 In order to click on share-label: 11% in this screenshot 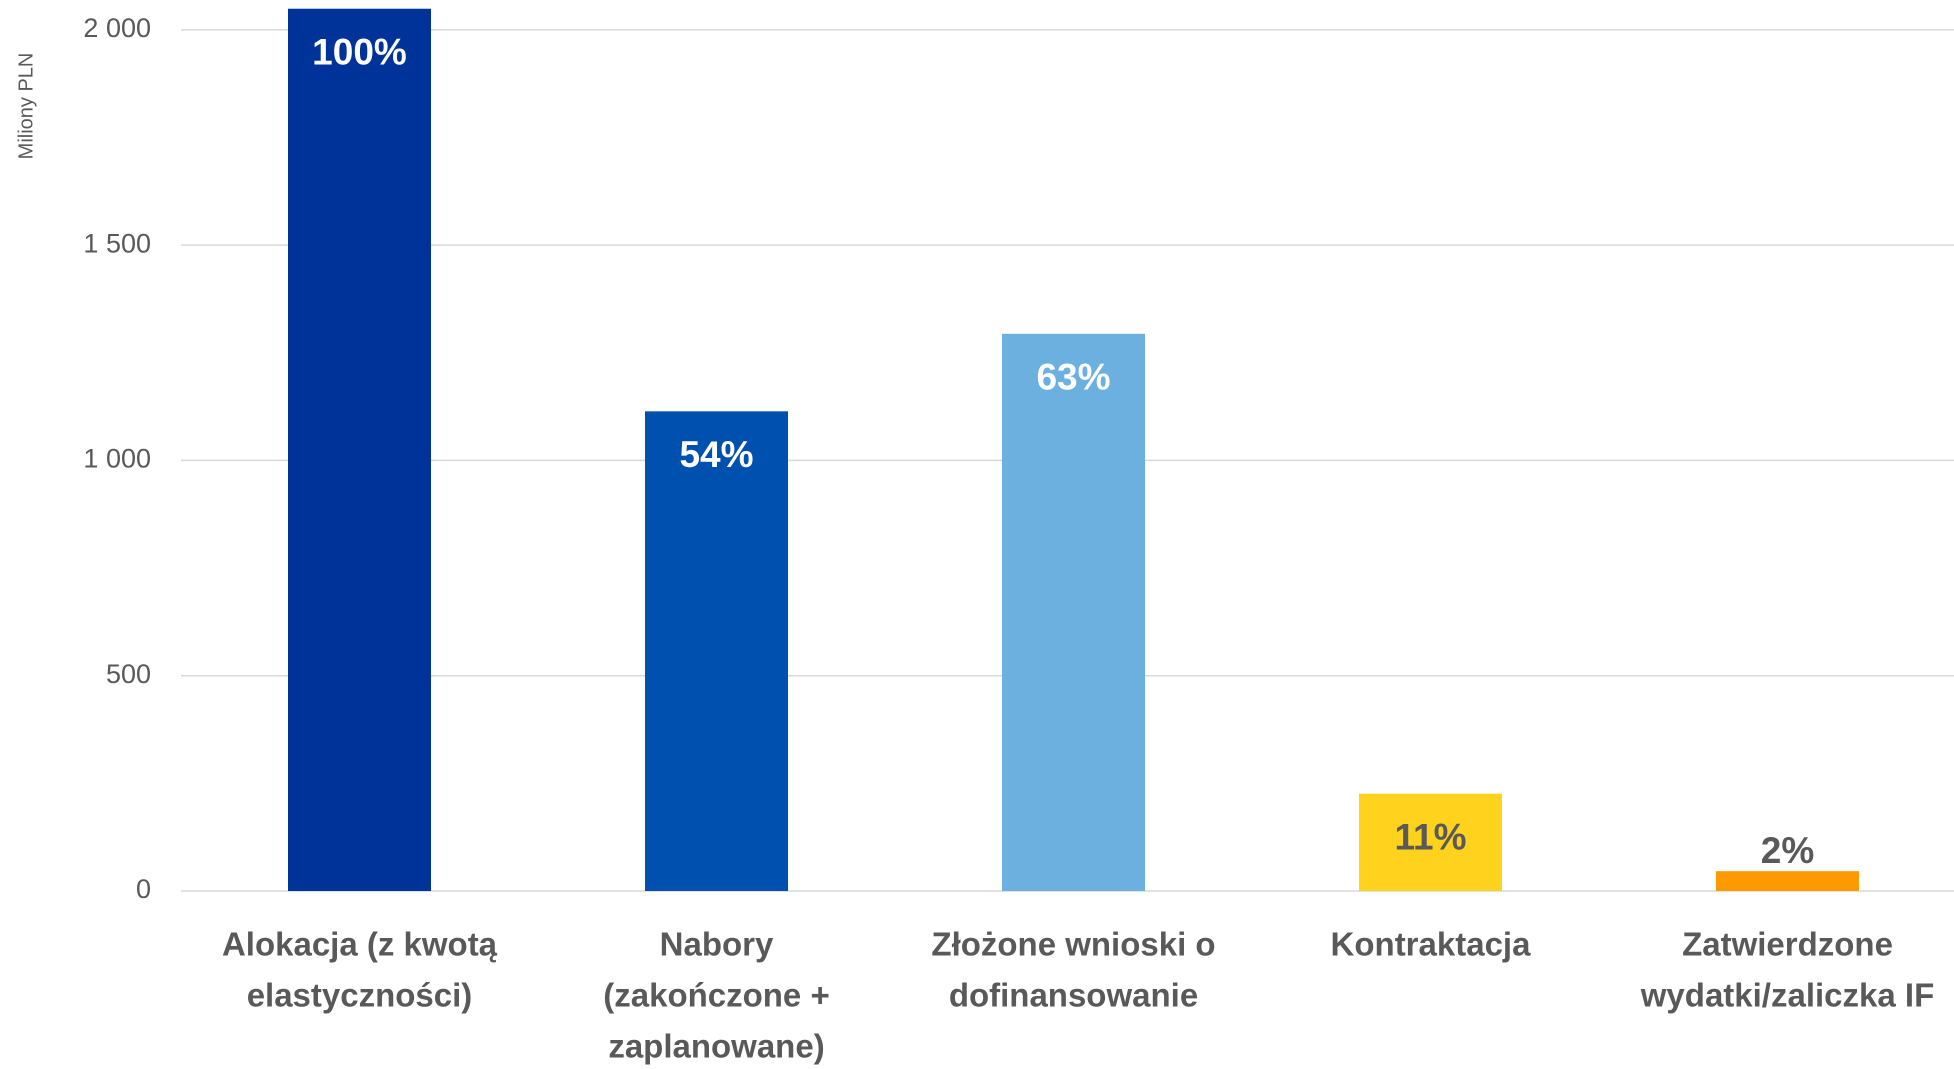, I will do `click(1430, 836)`.